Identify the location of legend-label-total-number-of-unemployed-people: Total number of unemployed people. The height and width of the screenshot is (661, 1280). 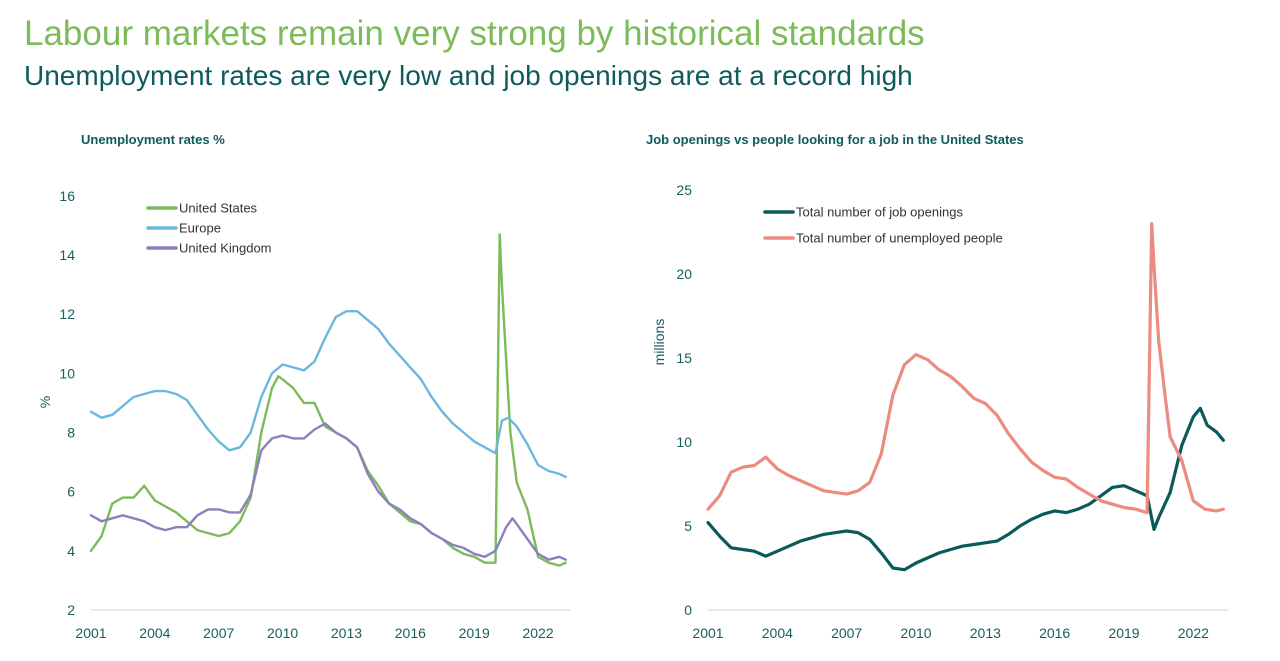
(899, 238).